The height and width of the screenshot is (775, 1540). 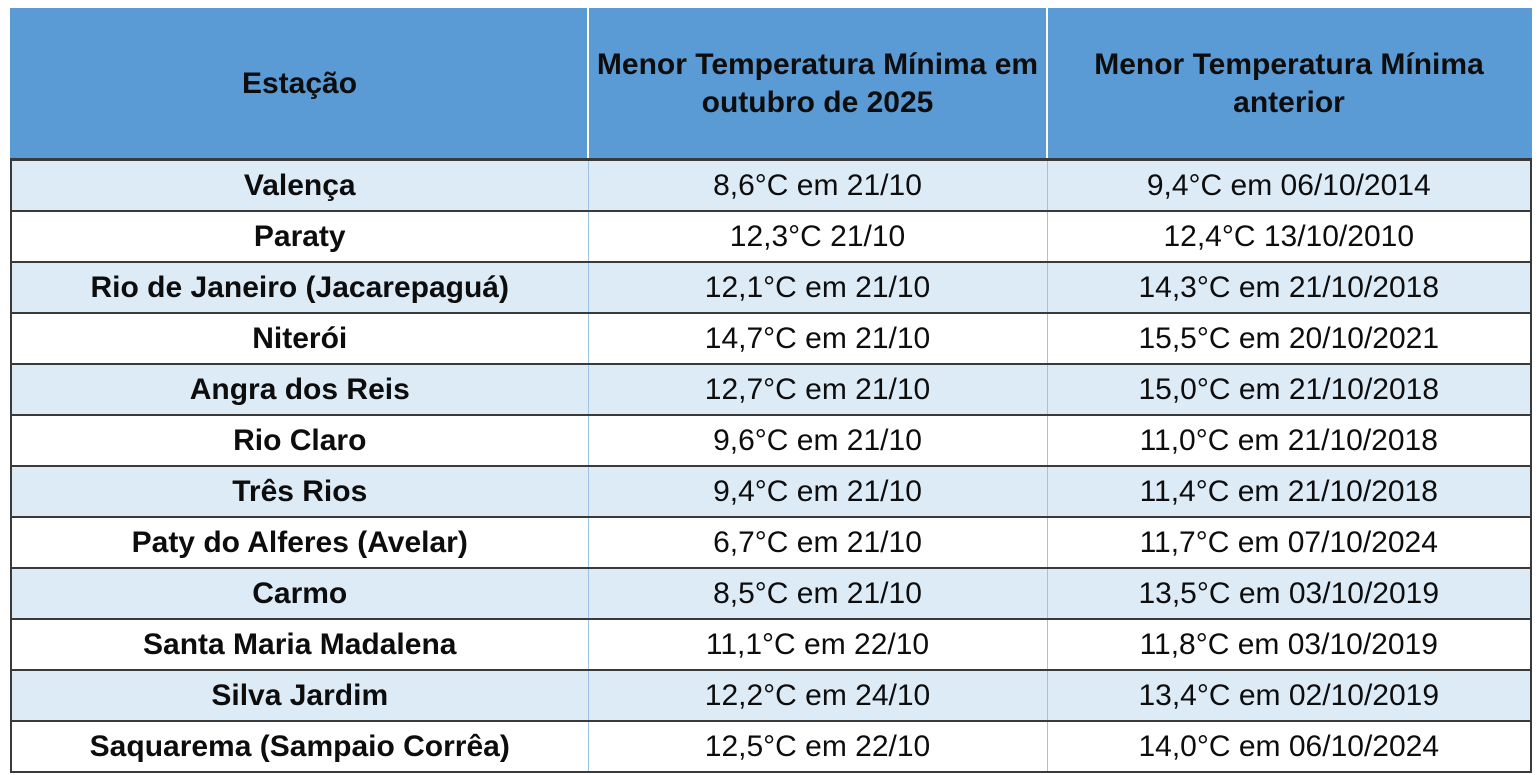 What do you see at coordinates (817, 492) in the screenshot?
I see `min-oct-2025-cell: 9,4°C em 21/10` at bounding box center [817, 492].